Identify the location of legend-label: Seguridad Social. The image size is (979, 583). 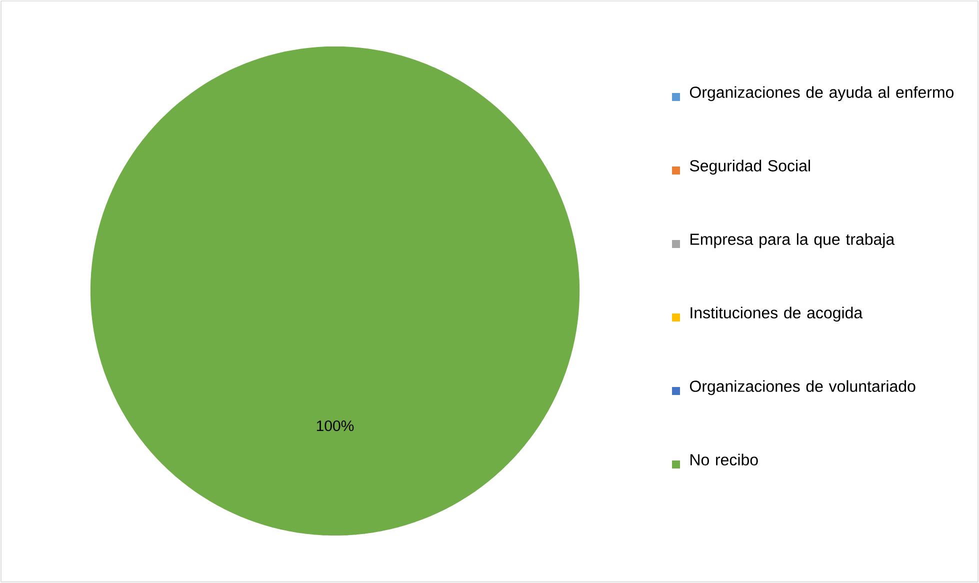
(750, 167).